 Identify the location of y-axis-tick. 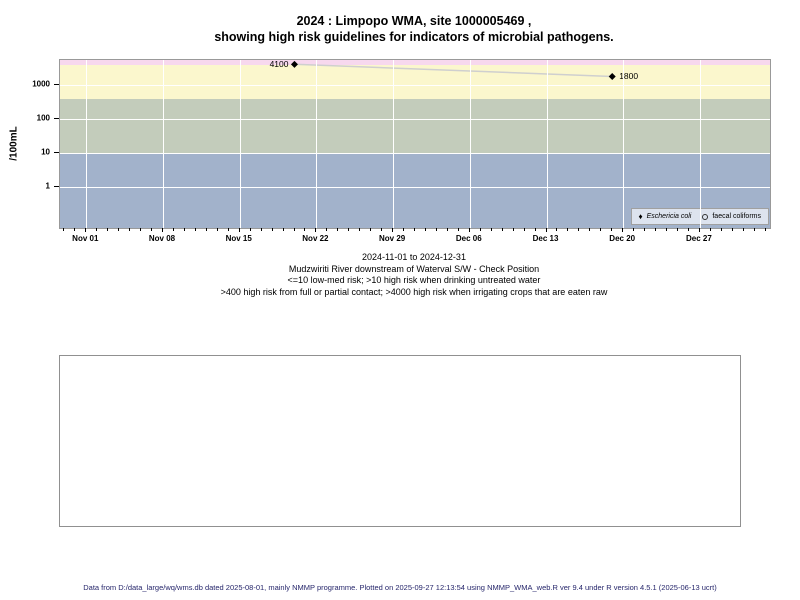
(56, 85).